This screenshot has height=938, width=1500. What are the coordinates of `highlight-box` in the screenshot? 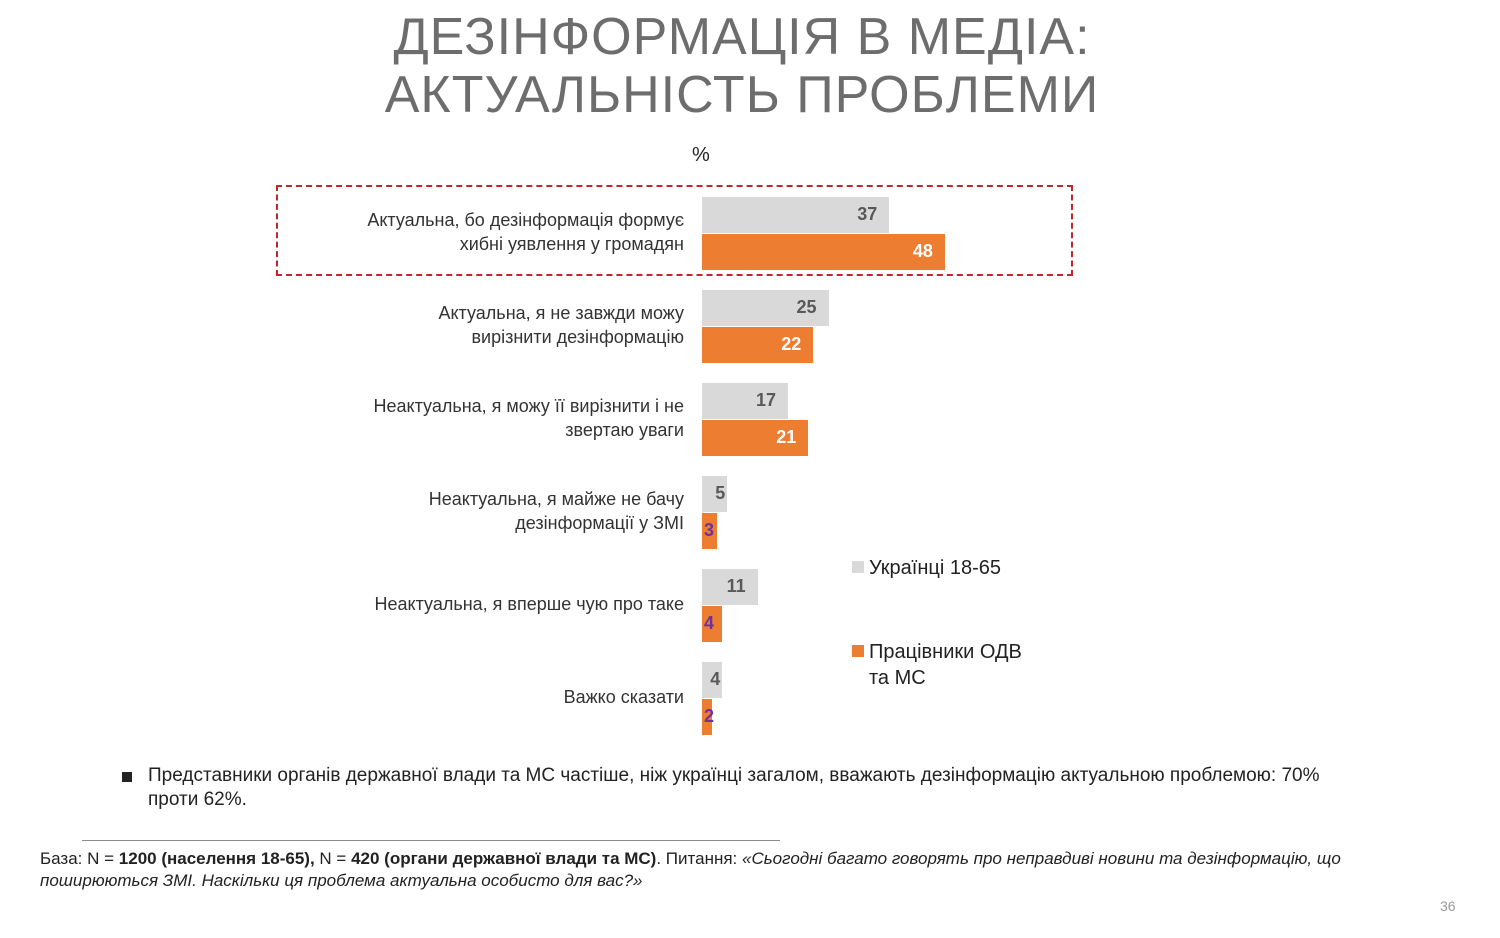 It's located at (674, 230).